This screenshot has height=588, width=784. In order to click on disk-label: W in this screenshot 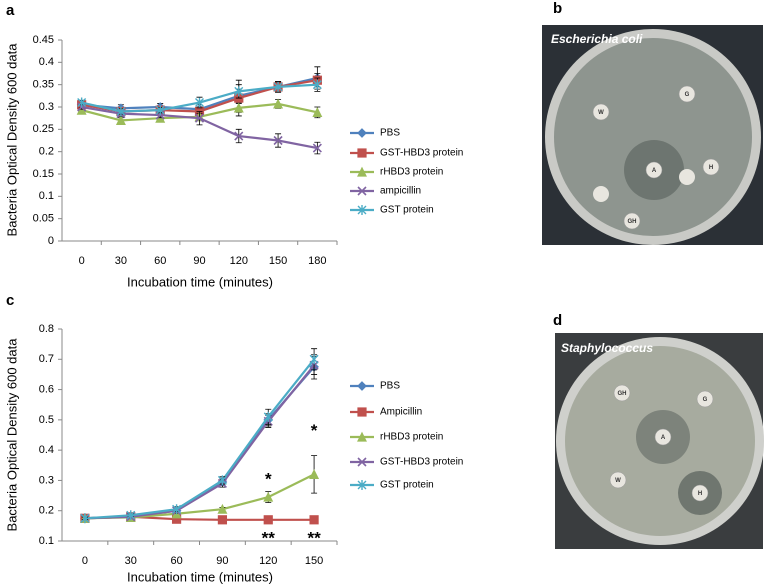, I will do `click(601, 113)`.